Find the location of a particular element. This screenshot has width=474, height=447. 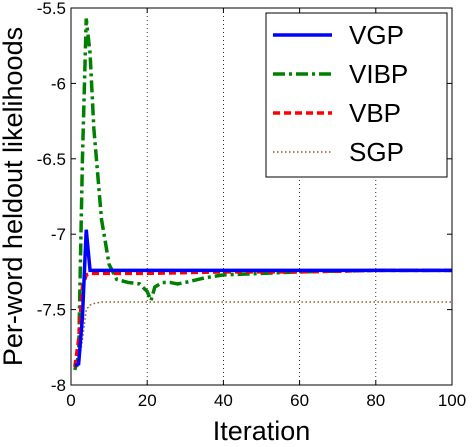

legend-label-sgp: SGP is located at coordinates (376, 152).